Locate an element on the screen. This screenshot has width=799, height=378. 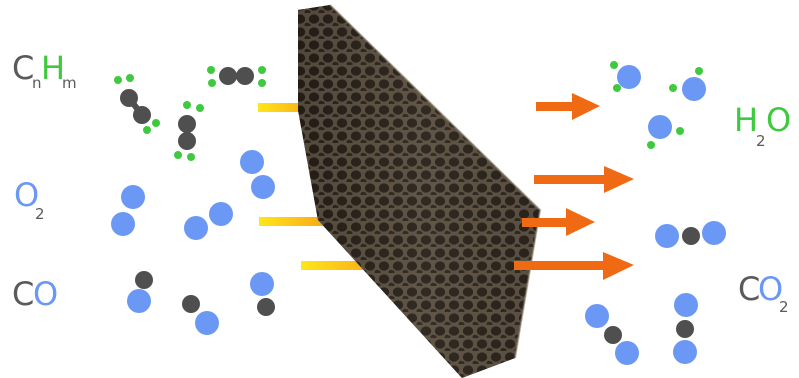
label-co2-c: C is located at coordinates (749, 289).